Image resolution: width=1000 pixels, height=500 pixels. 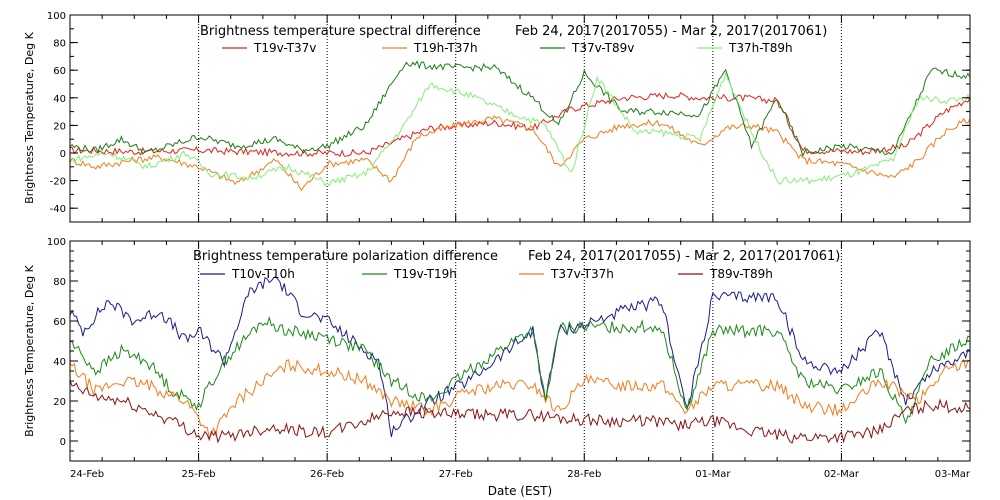 I want to click on xtick-label-01-mar: 01-Mar, so click(x=713, y=474).